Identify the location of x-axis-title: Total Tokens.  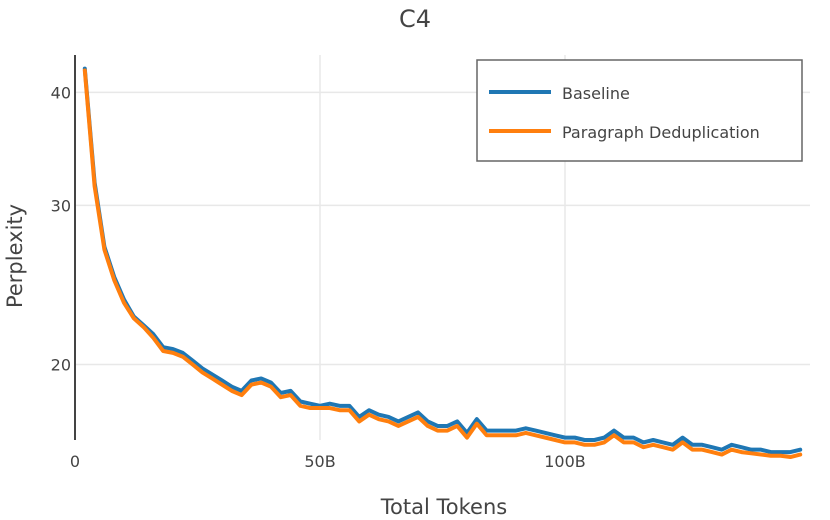
(443, 507).